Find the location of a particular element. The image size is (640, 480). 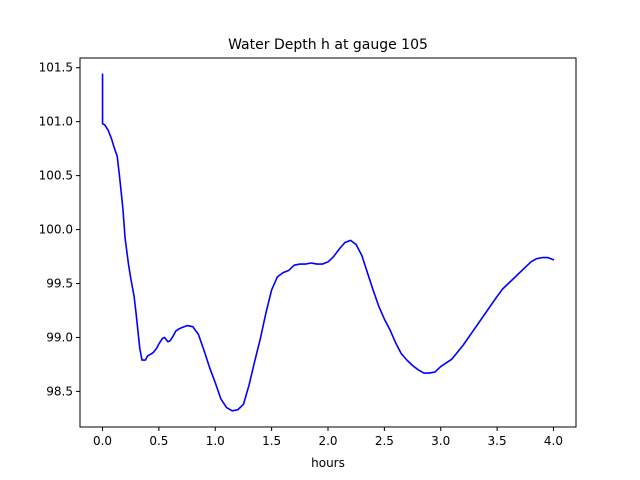

y-tick-label: 100.0 is located at coordinates (56, 230).